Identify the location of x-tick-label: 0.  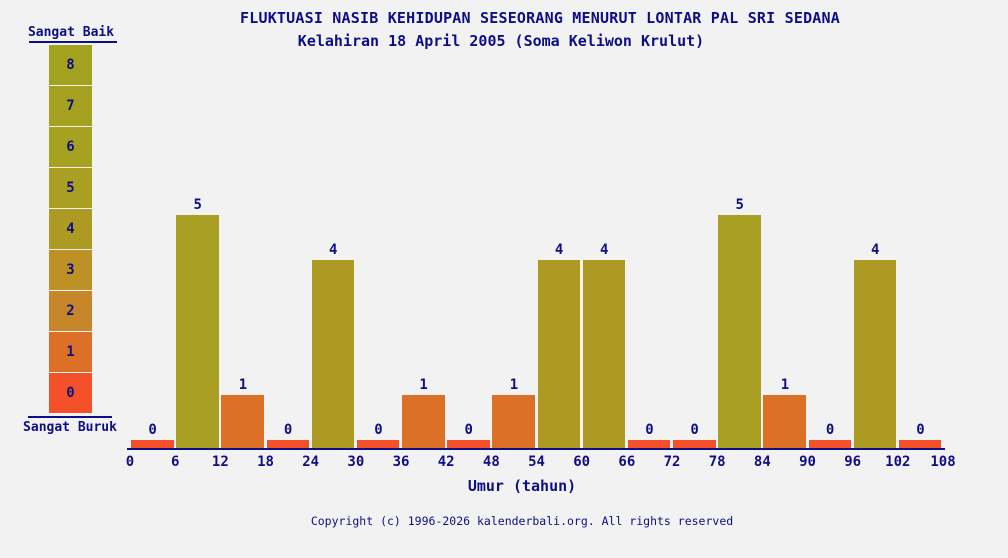
(130, 462).